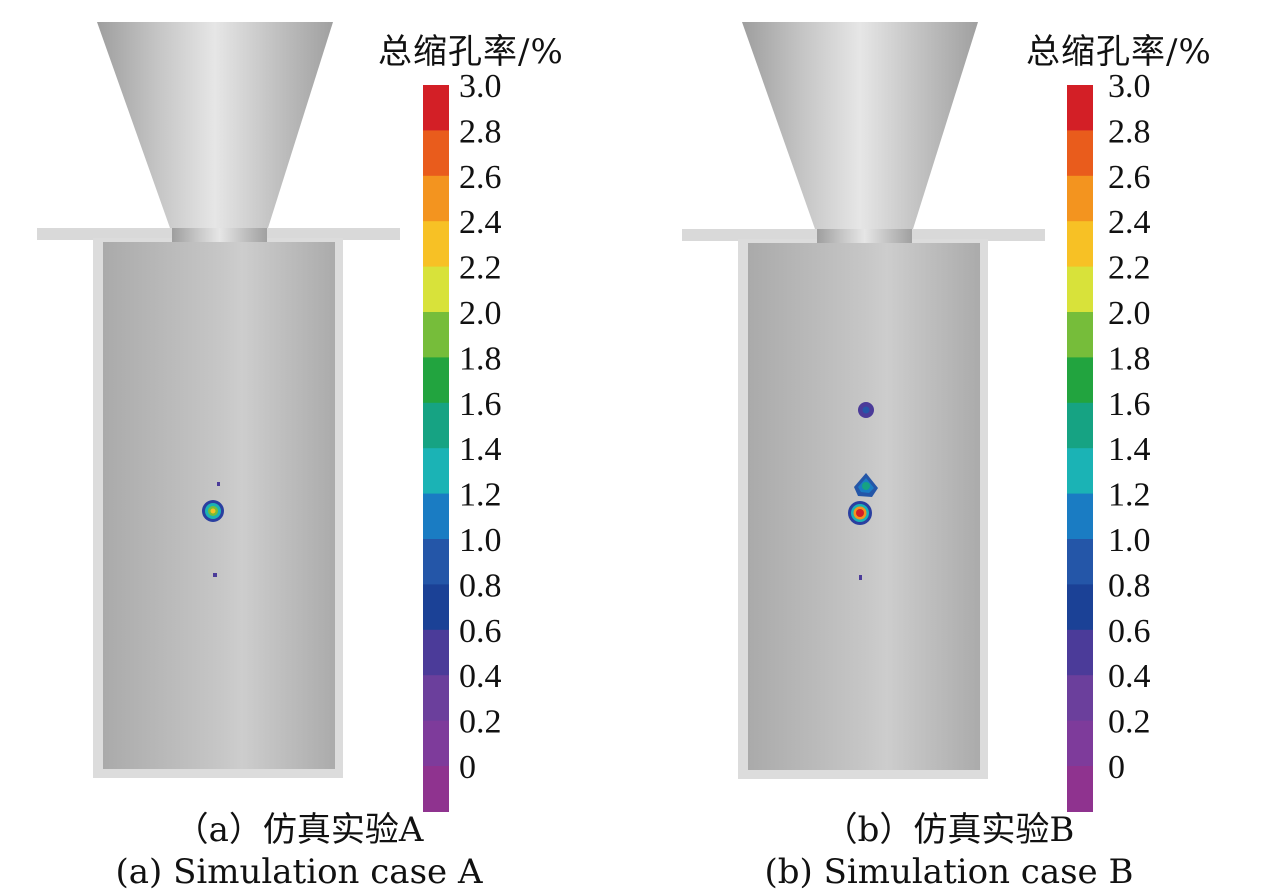 Image resolution: width=1276 pixels, height=896 pixels. Describe the element at coordinates (949, 830) in the screenshot. I see `caption-cn: （b）仿真实验B` at that location.